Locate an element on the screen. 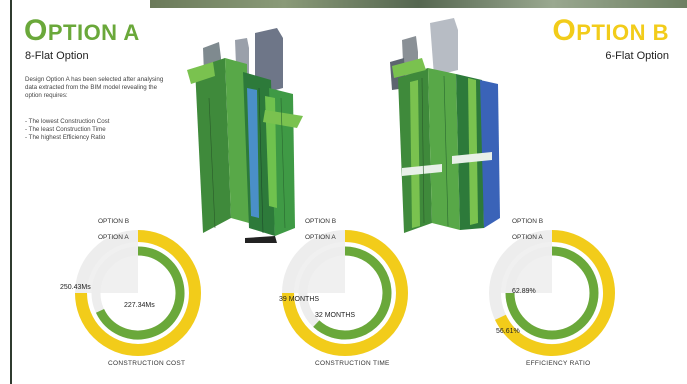 This screenshot has height=384, width=687. chart-caption: CONSTRUCTION COST is located at coordinates (147, 363).